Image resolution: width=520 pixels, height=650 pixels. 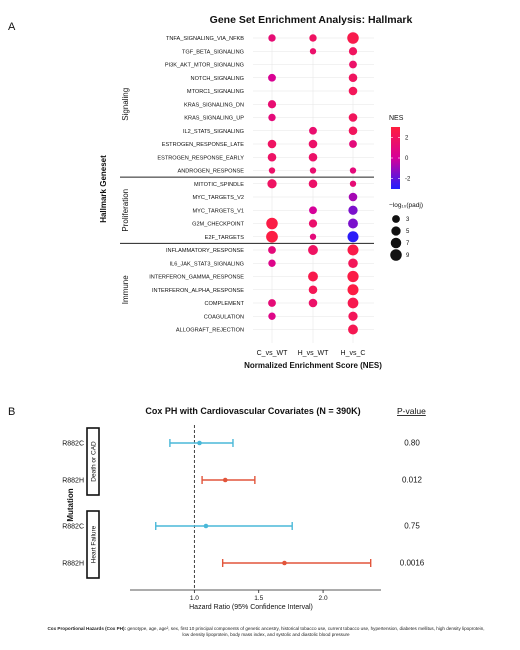 I want to click on group-label: Immune, so click(x=125, y=289).